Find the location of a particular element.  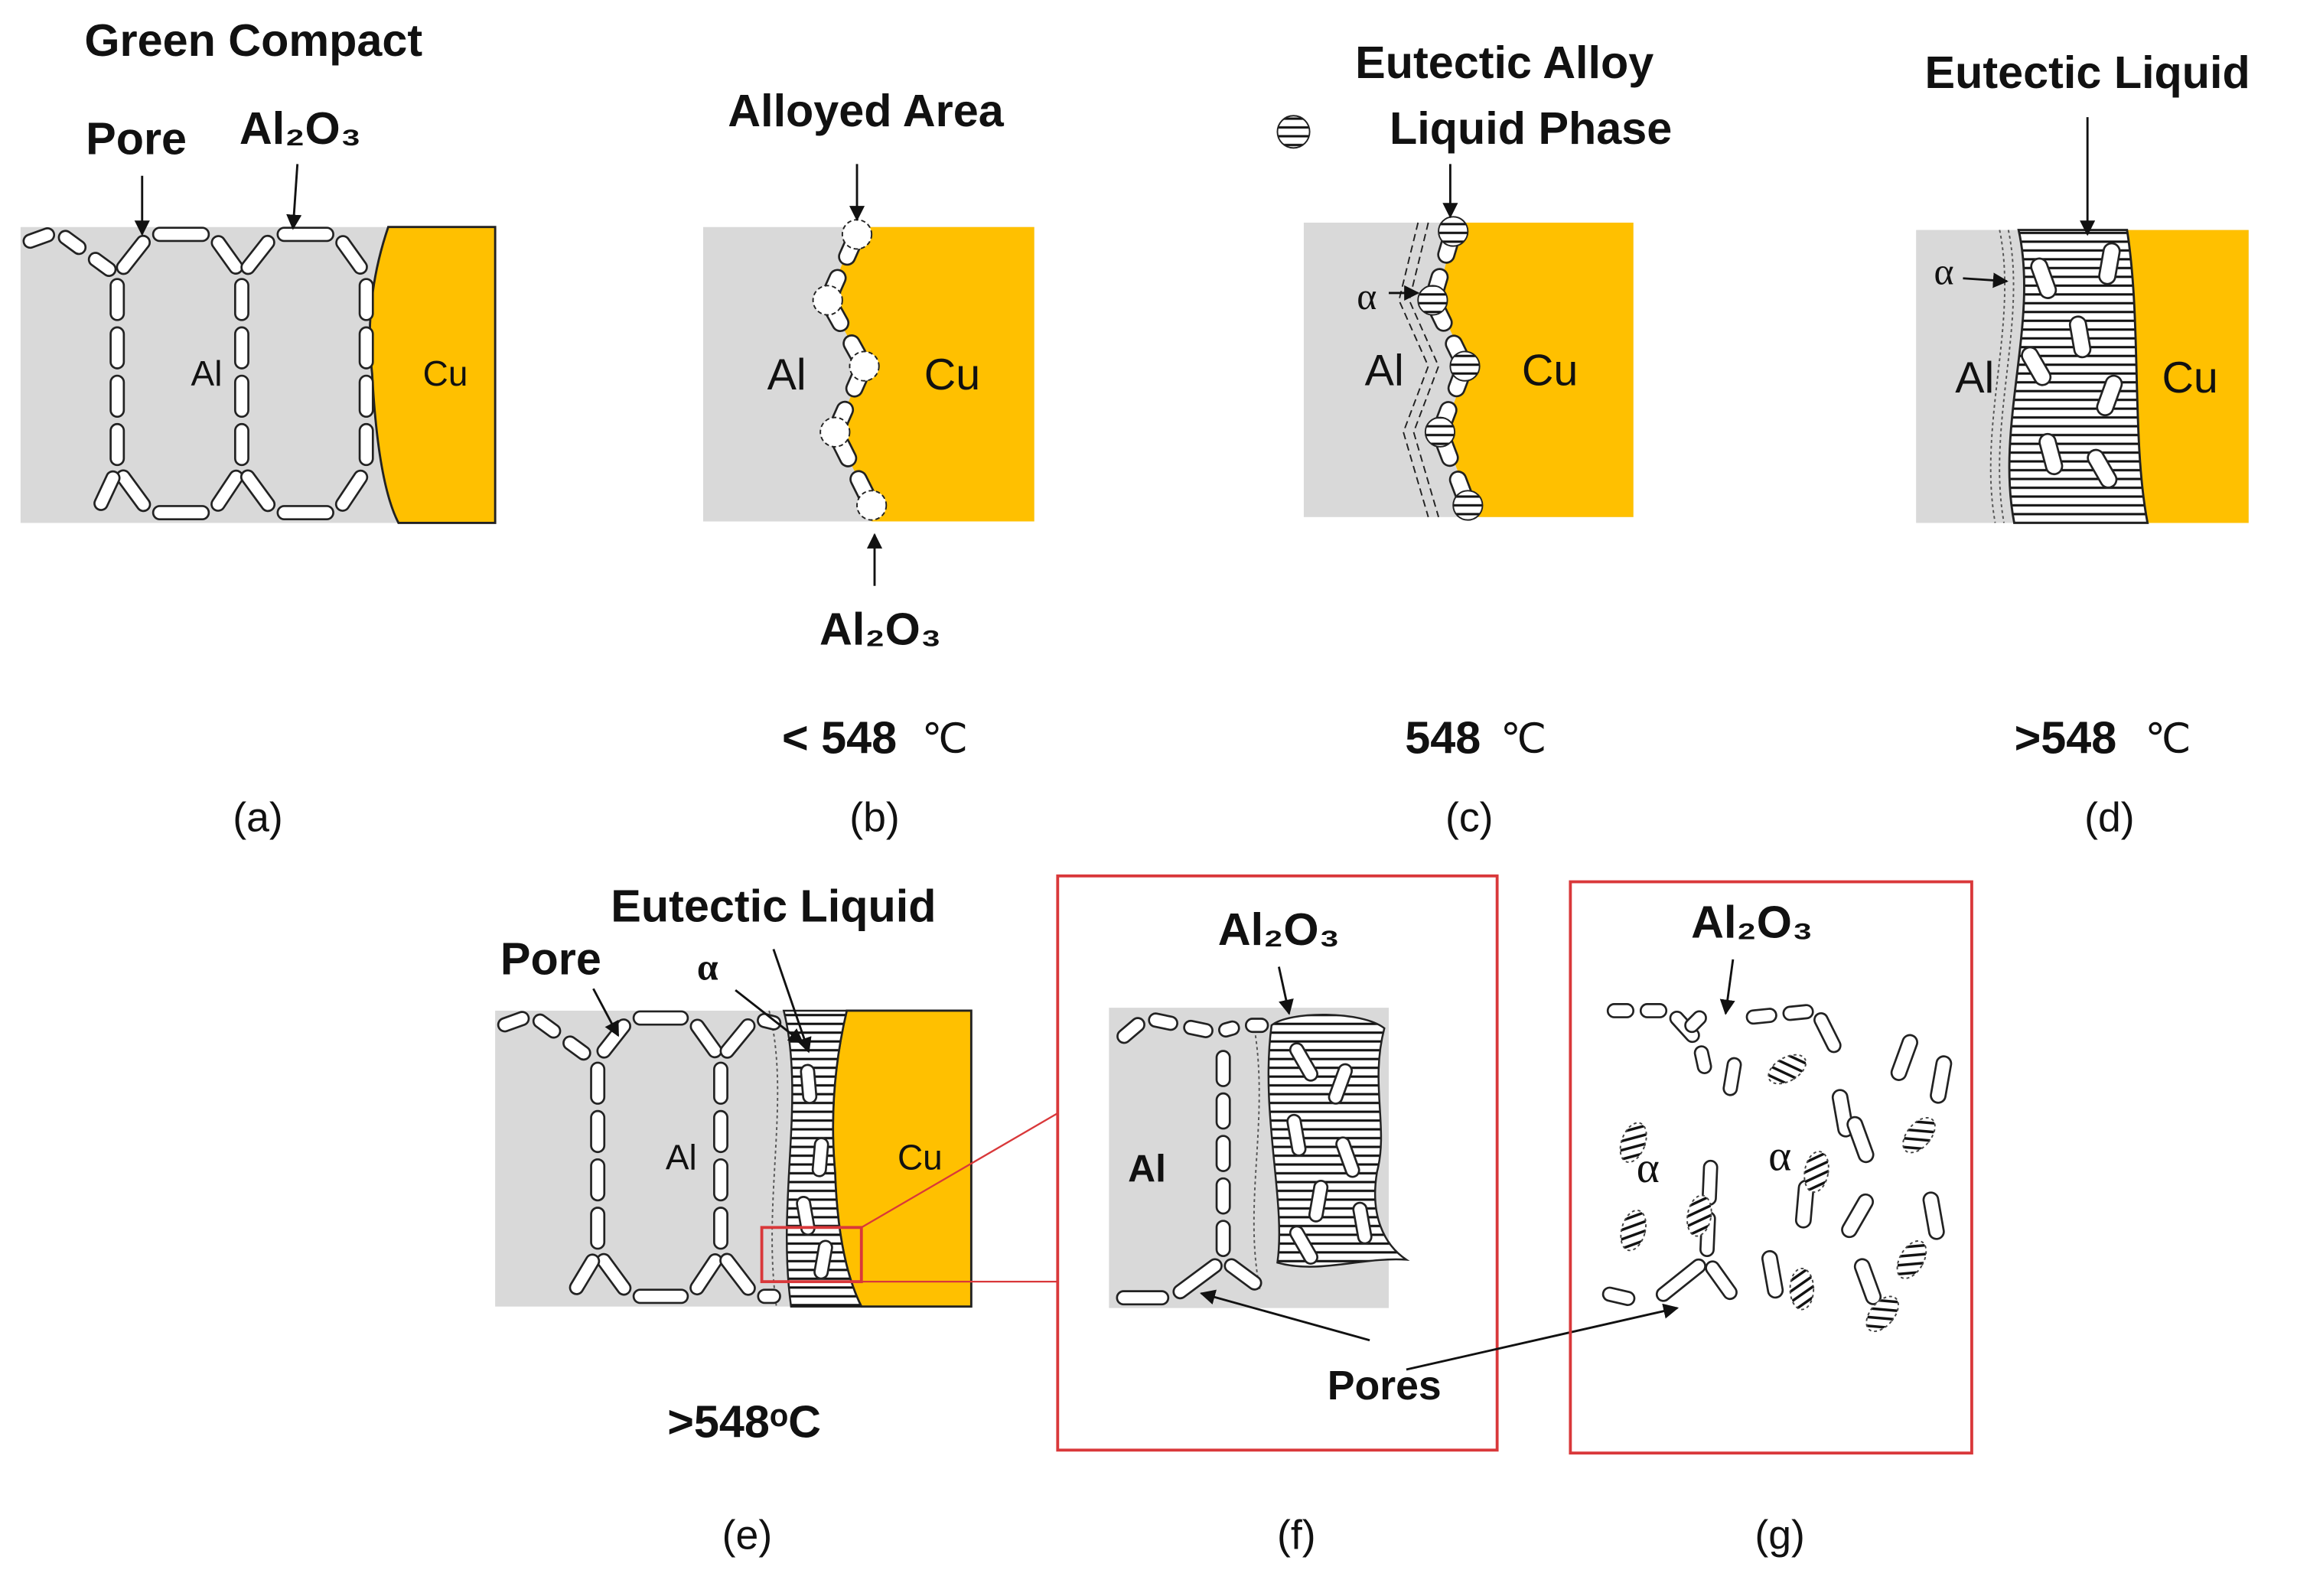

alpha-label: α is located at coordinates (1648, 1168).